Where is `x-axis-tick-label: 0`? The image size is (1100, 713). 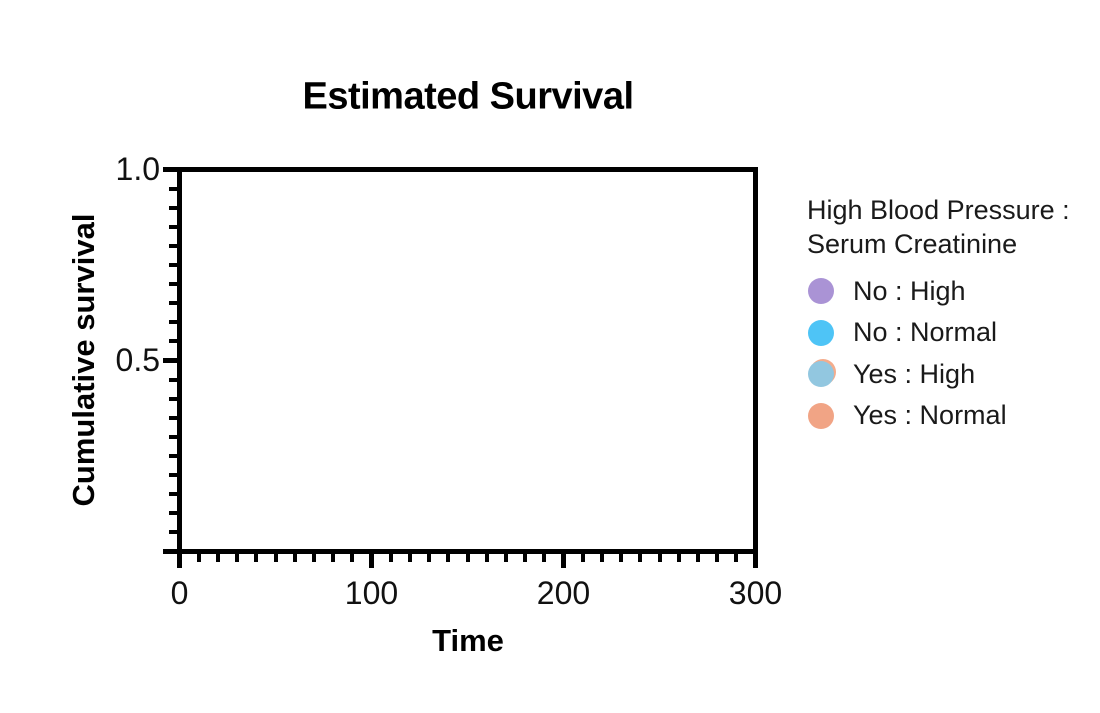
x-axis-tick-label: 0 is located at coordinates (179, 593).